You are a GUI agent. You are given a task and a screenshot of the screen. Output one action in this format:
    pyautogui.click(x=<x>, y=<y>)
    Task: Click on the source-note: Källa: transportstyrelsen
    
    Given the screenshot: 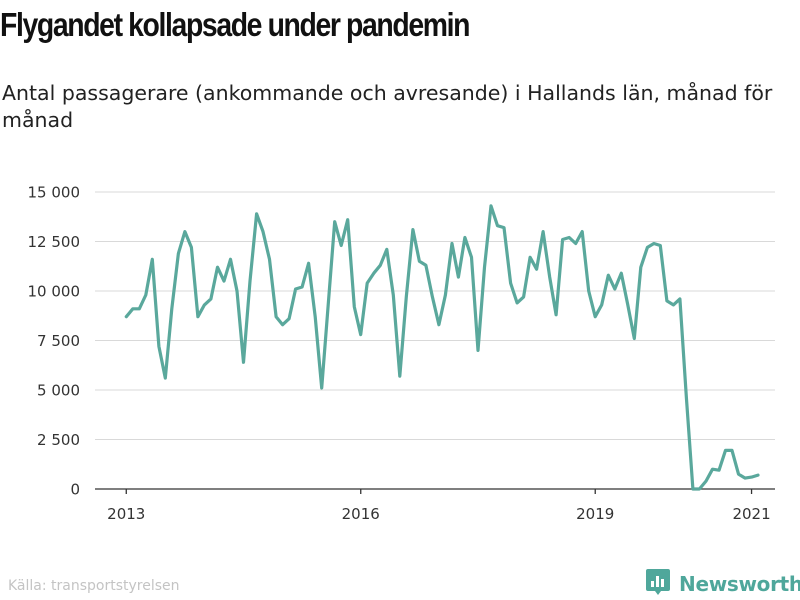 What is the action you would take?
    pyautogui.click(x=94, y=586)
    